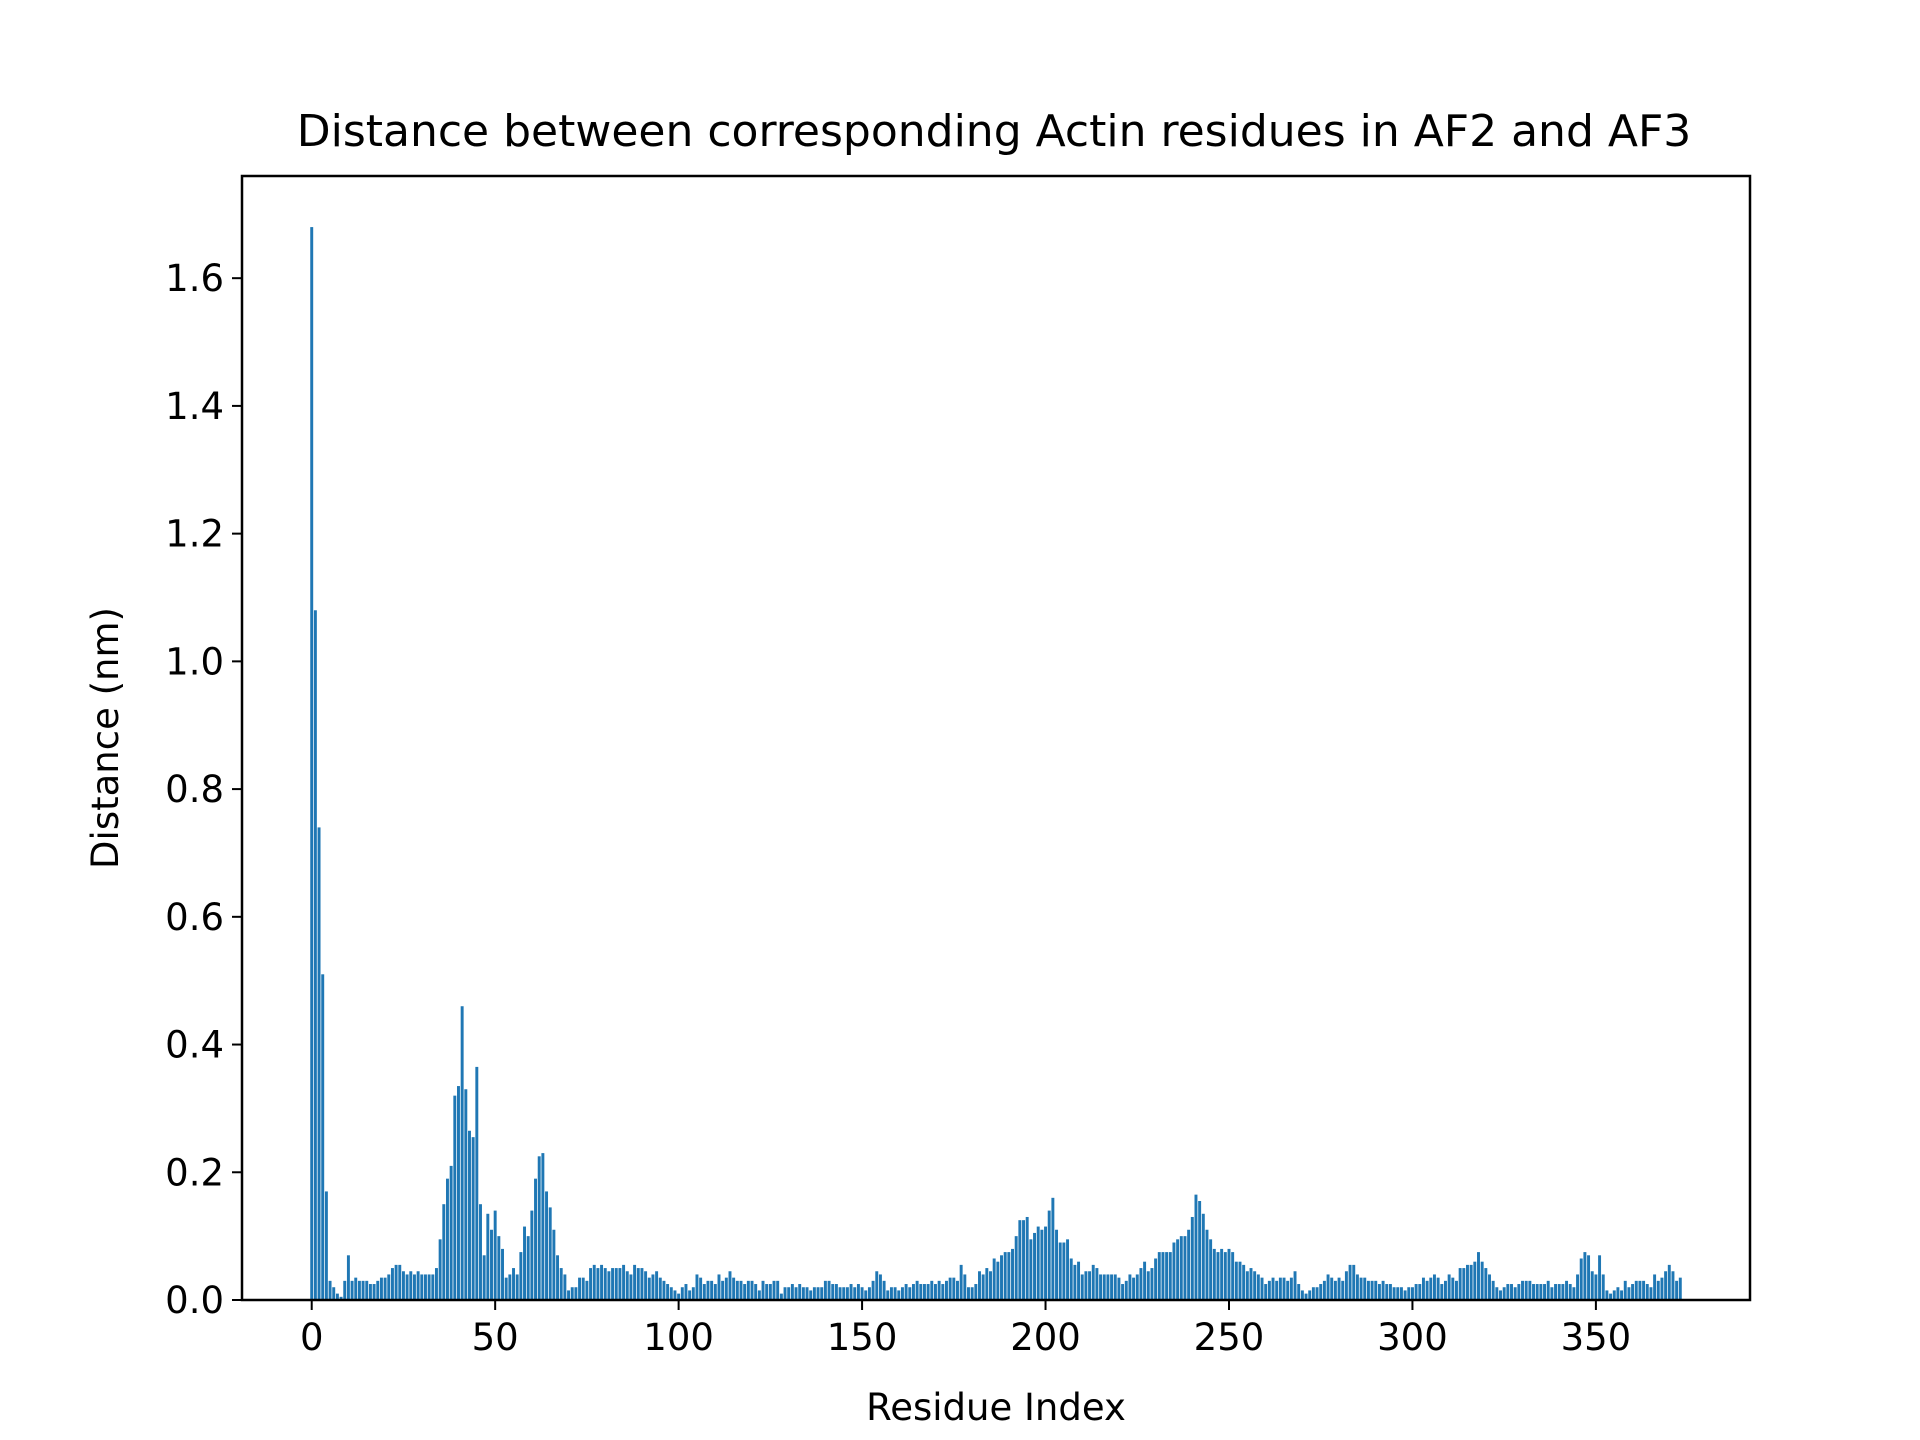  Describe the element at coordinates (194, 661) in the screenshot. I see `y-tick-label: 1.0` at that location.